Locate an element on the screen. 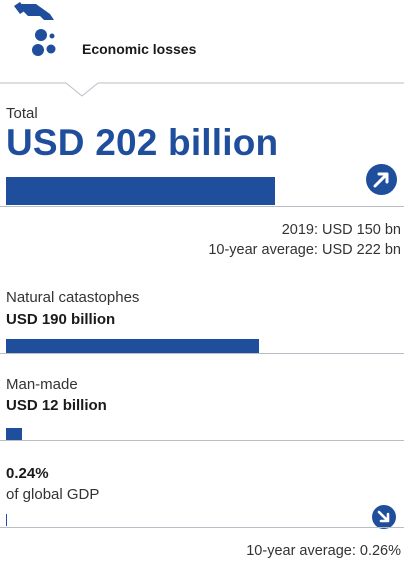  gdp-bar is located at coordinates (6, 520).